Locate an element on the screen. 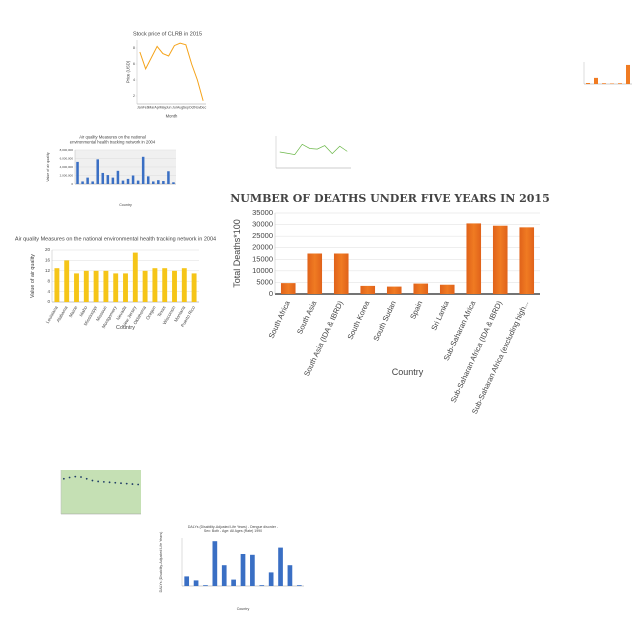  y-tick-label: 6 is located at coordinates (134, 64).